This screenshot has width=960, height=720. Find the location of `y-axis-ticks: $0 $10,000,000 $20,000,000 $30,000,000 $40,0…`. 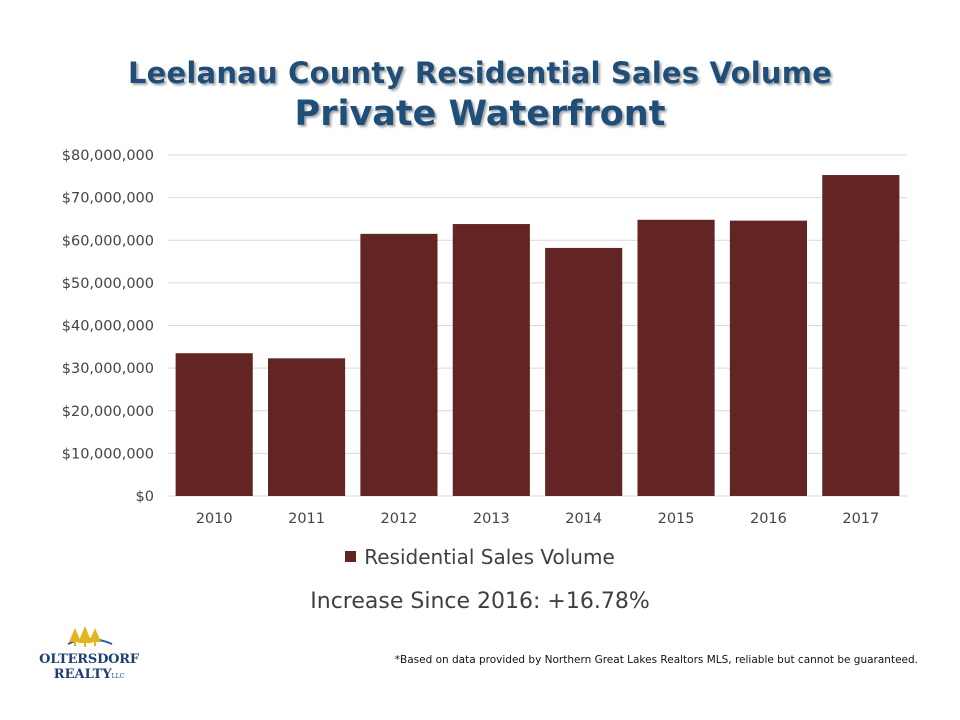

y-axis-ticks: $0 $10,000,000 $20,000,000 $30,000,000 $40,0… is located at coordinates (108, 326).